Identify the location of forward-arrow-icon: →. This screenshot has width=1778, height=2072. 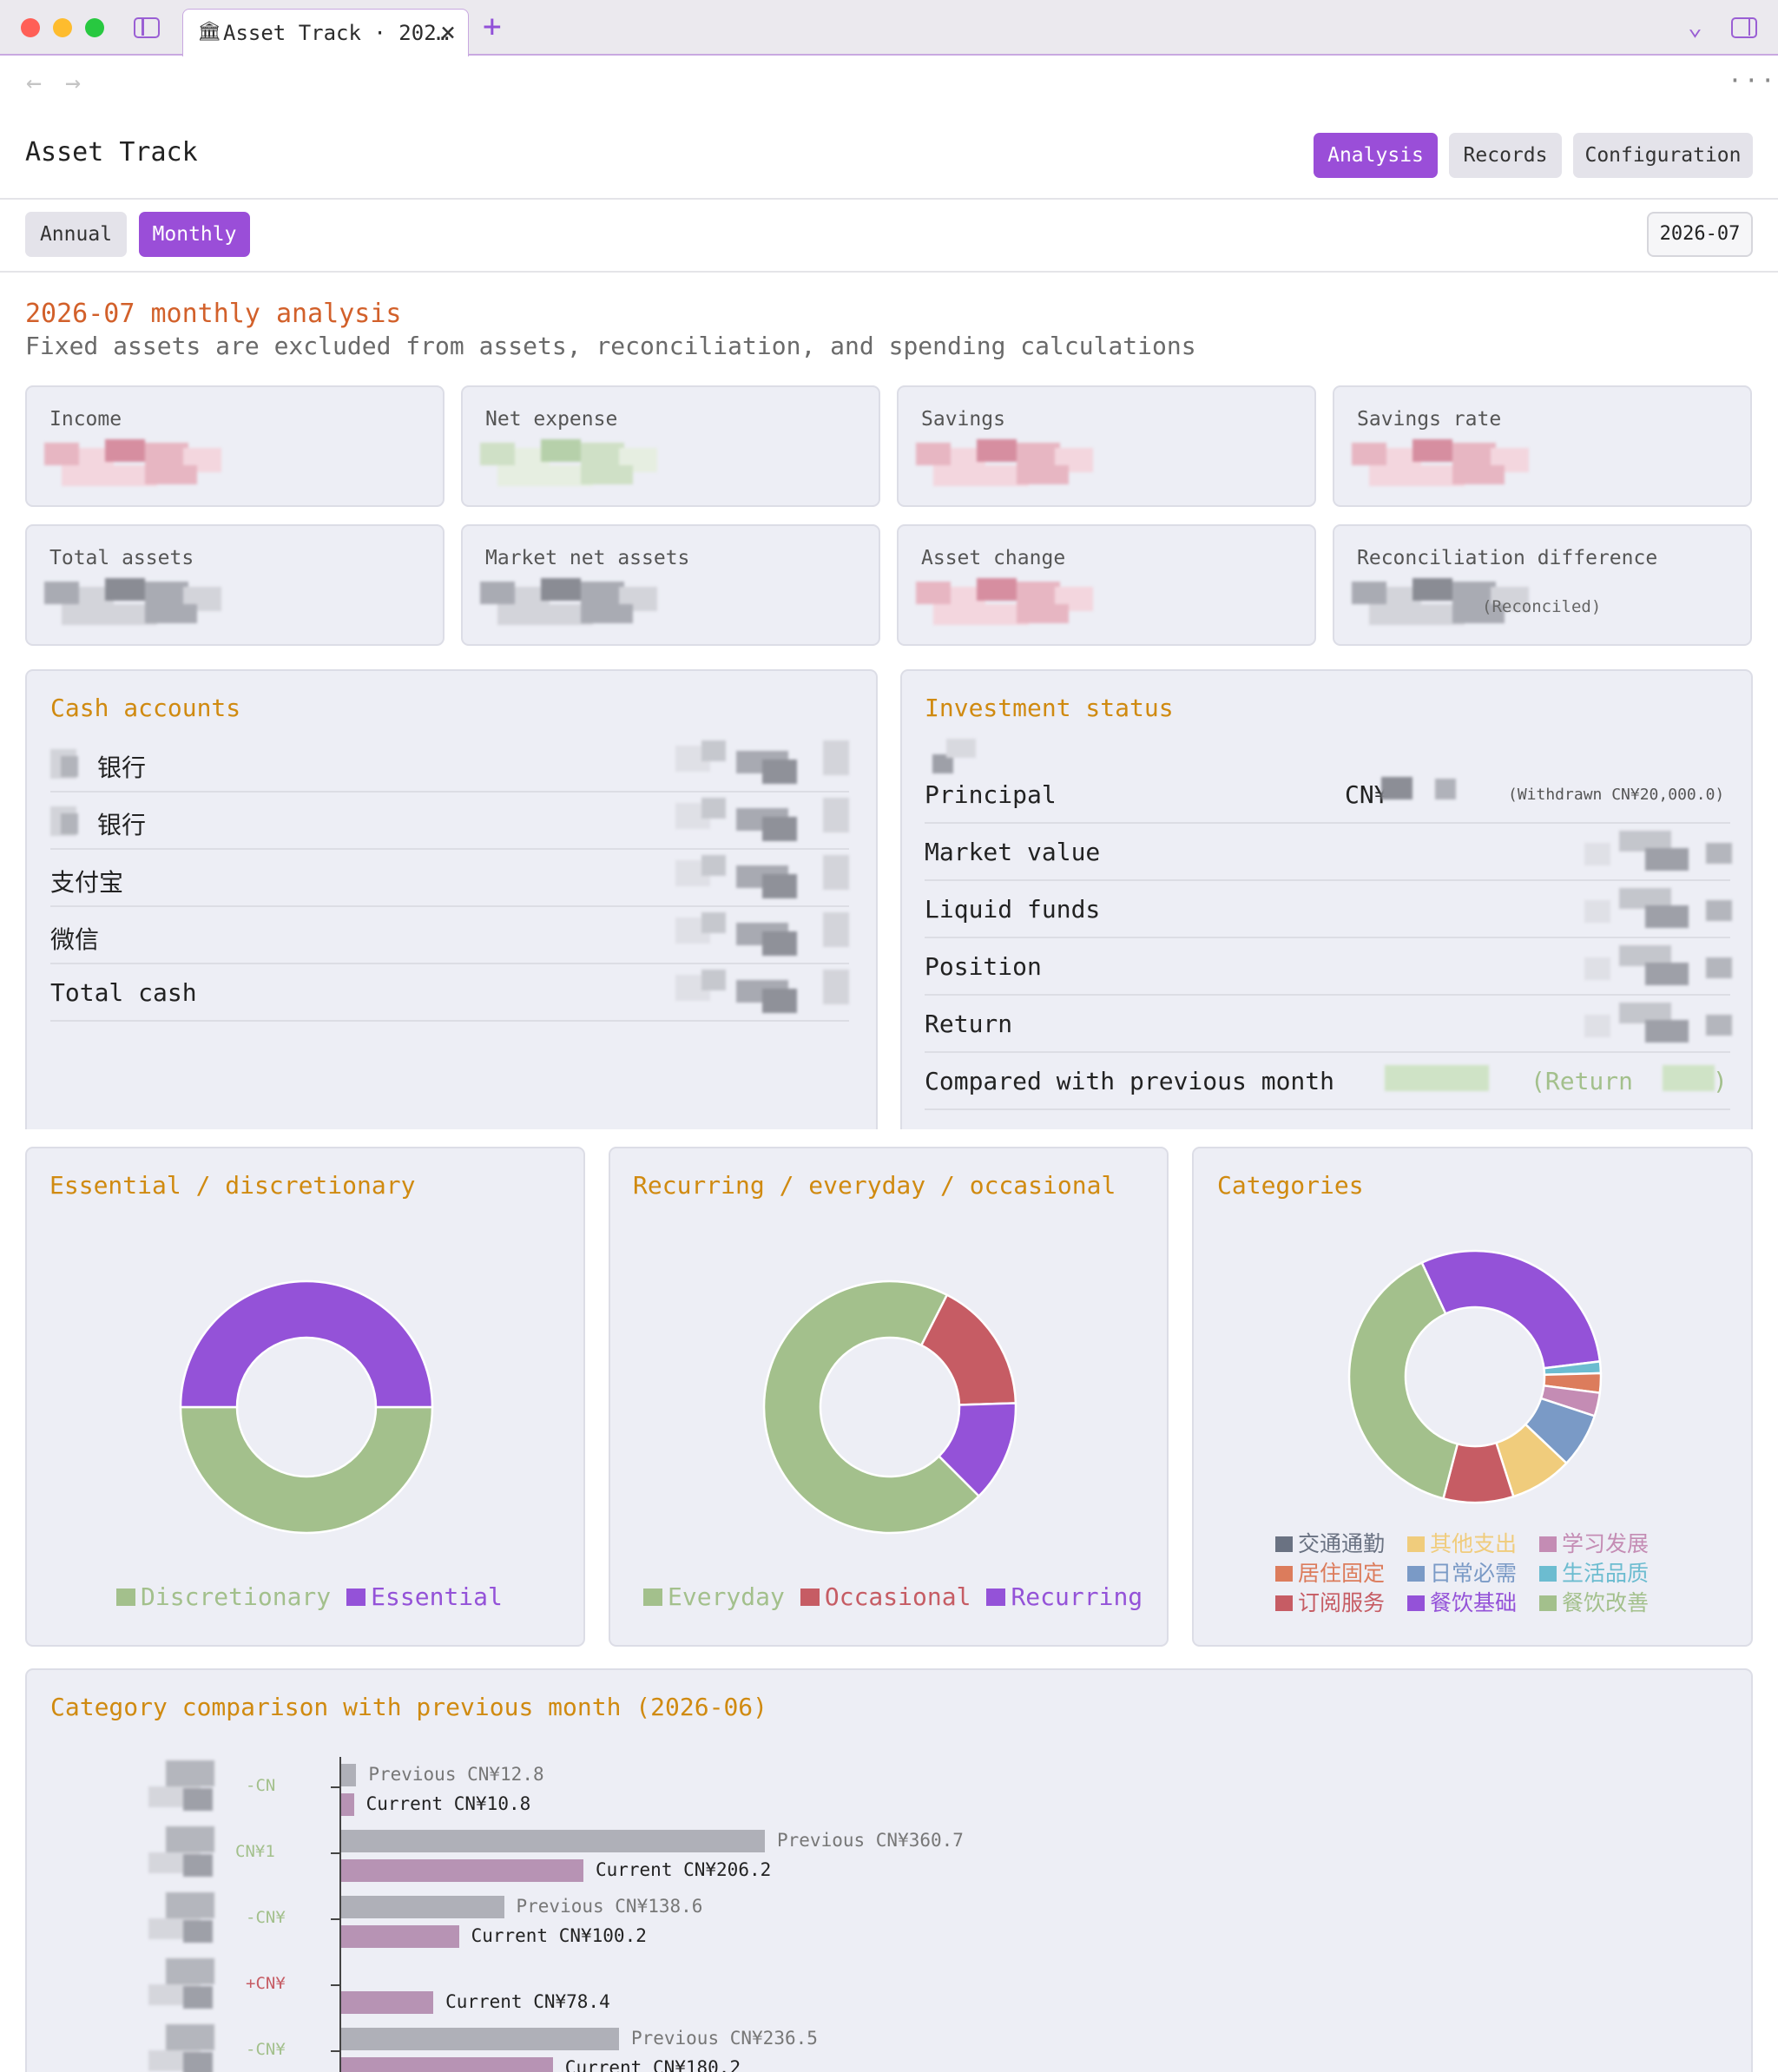
(73, 83).